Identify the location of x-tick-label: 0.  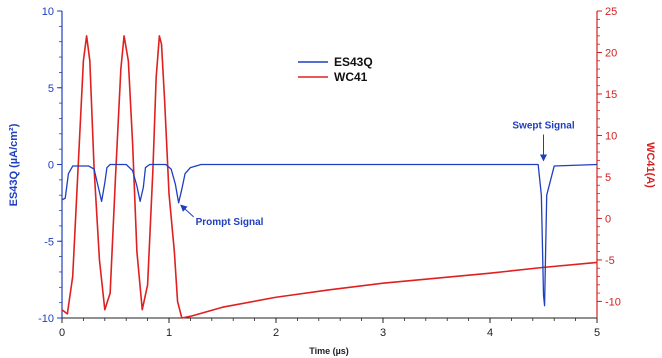
(62, 333).